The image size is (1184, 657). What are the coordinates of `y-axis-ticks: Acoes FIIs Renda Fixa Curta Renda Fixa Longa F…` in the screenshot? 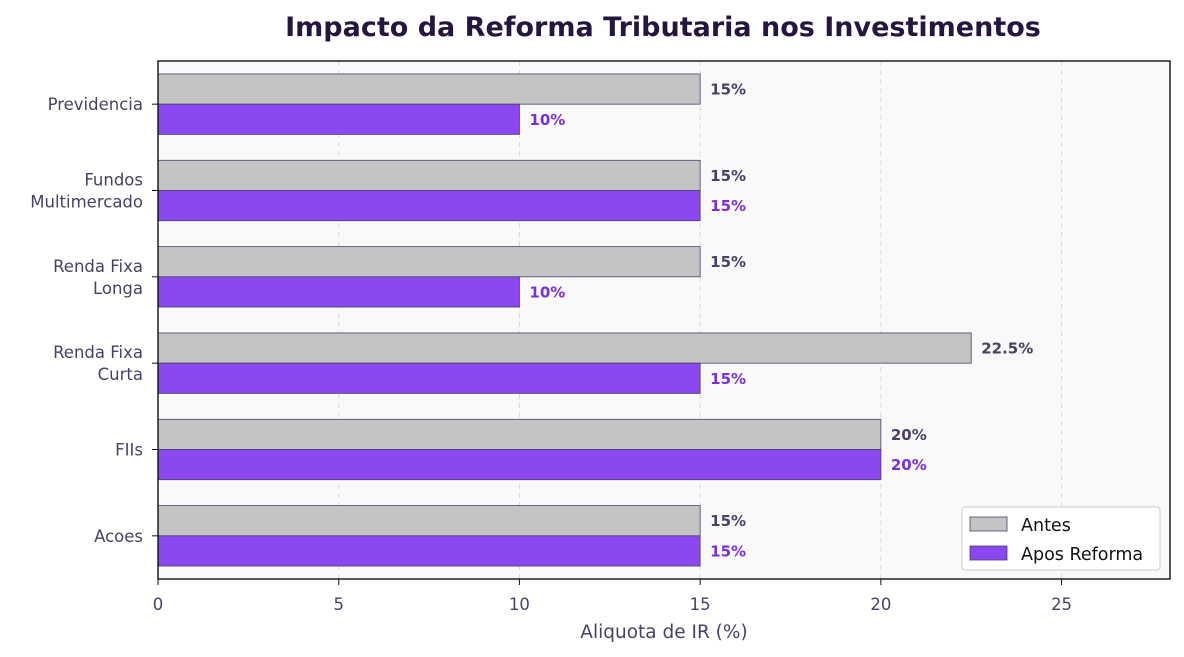 It's located at (94, 320).